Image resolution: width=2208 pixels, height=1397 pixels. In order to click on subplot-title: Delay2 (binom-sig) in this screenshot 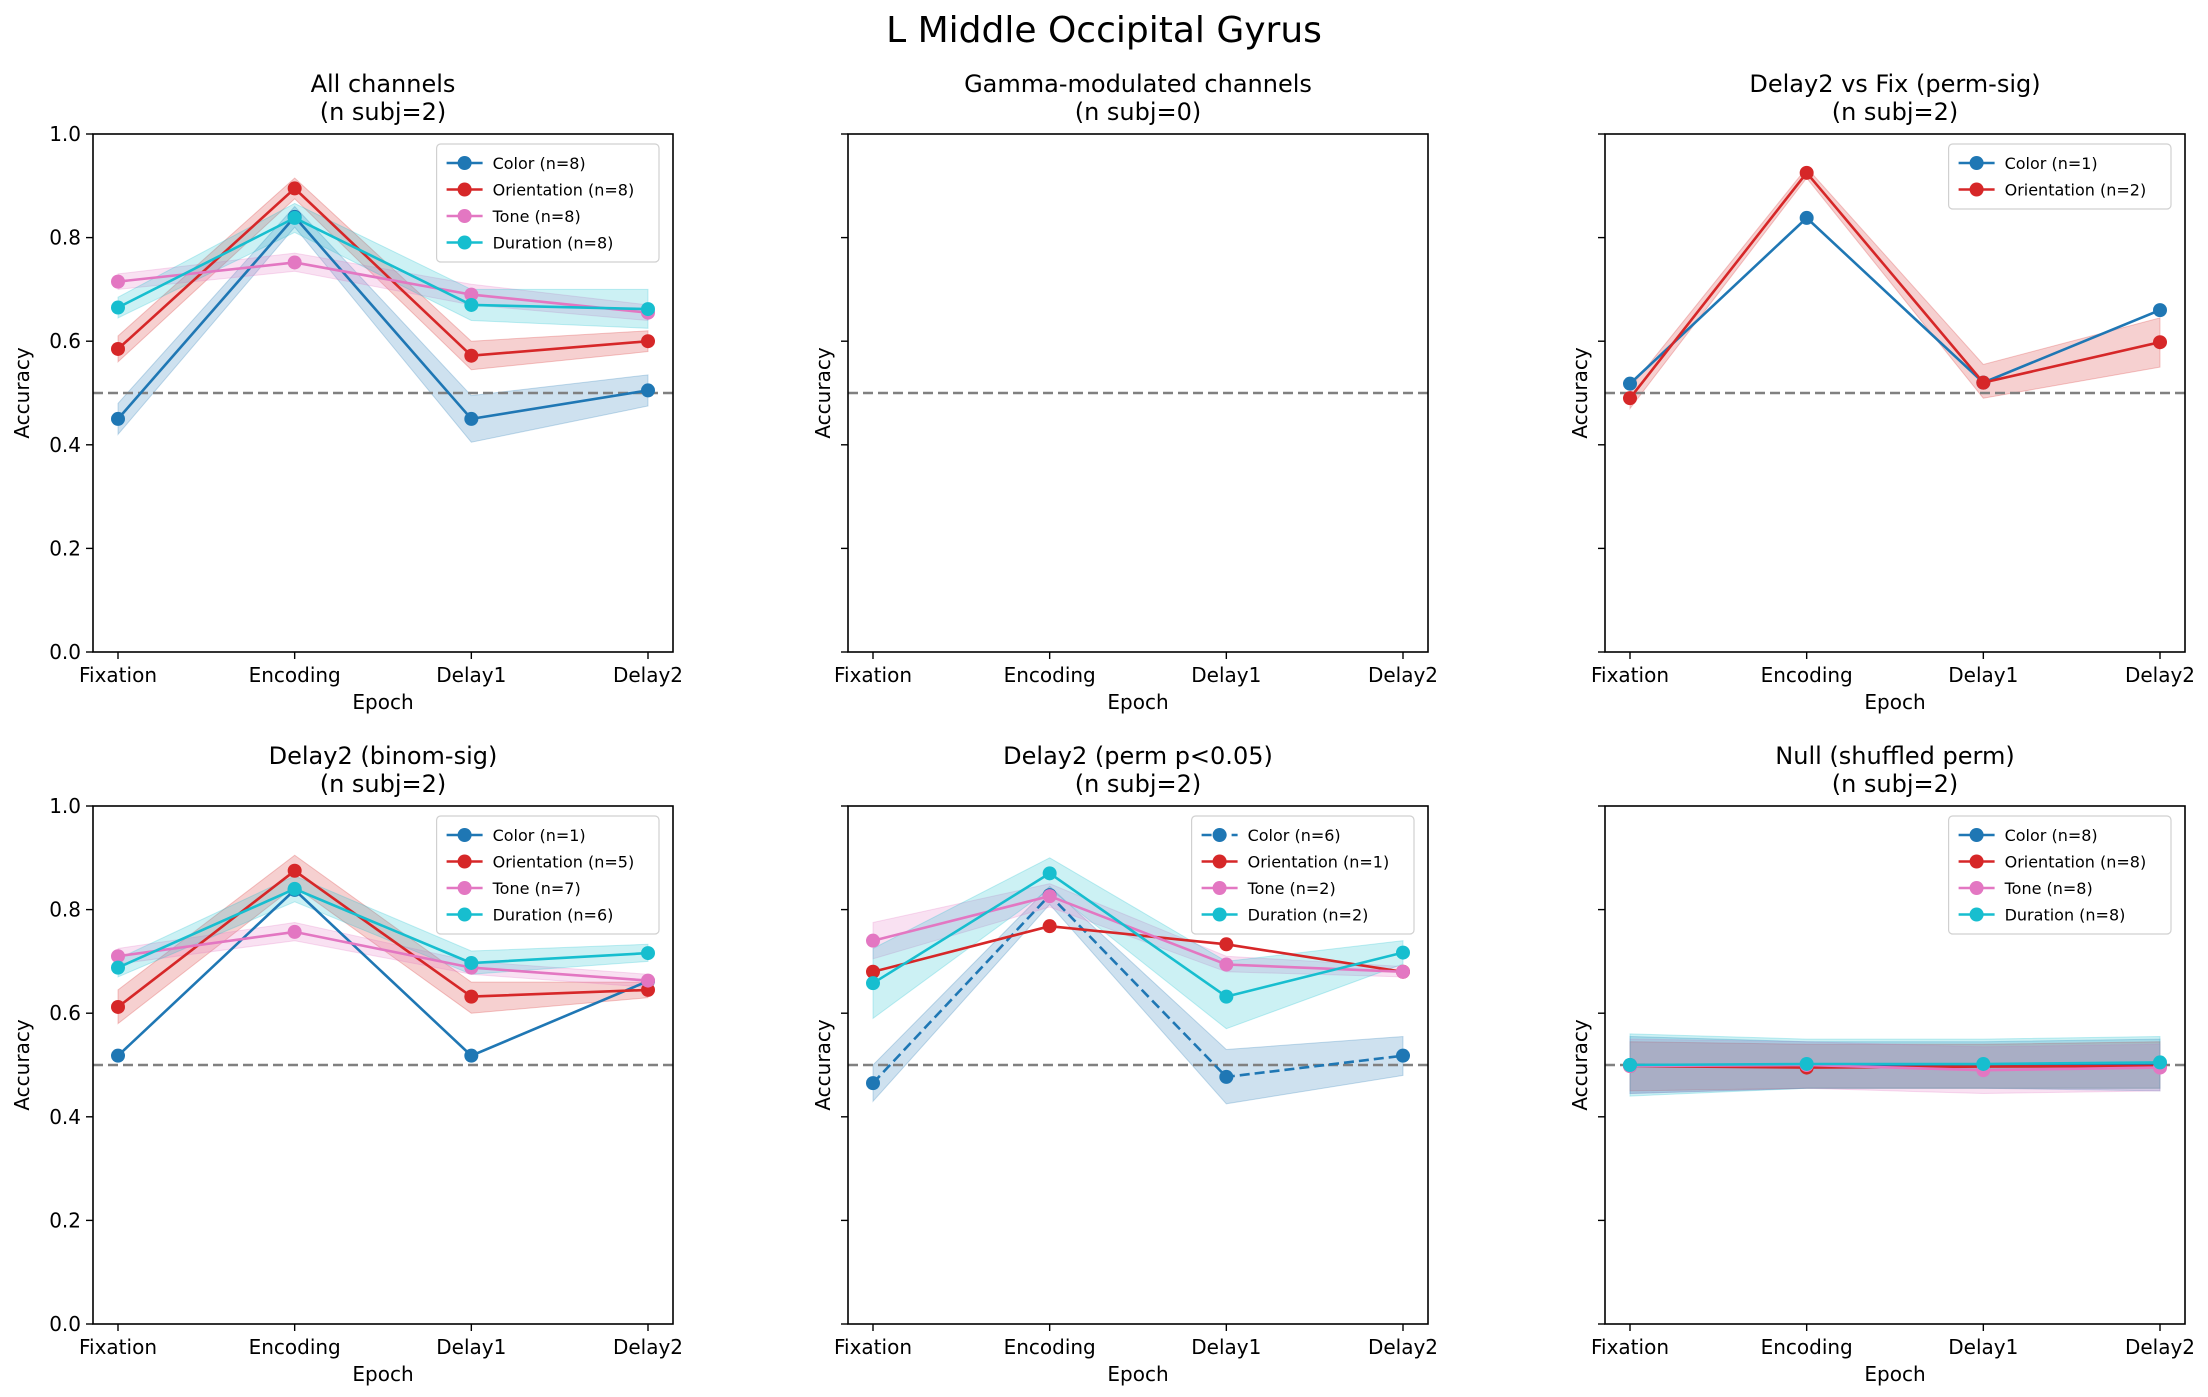, I will do `click(383, 756)`.